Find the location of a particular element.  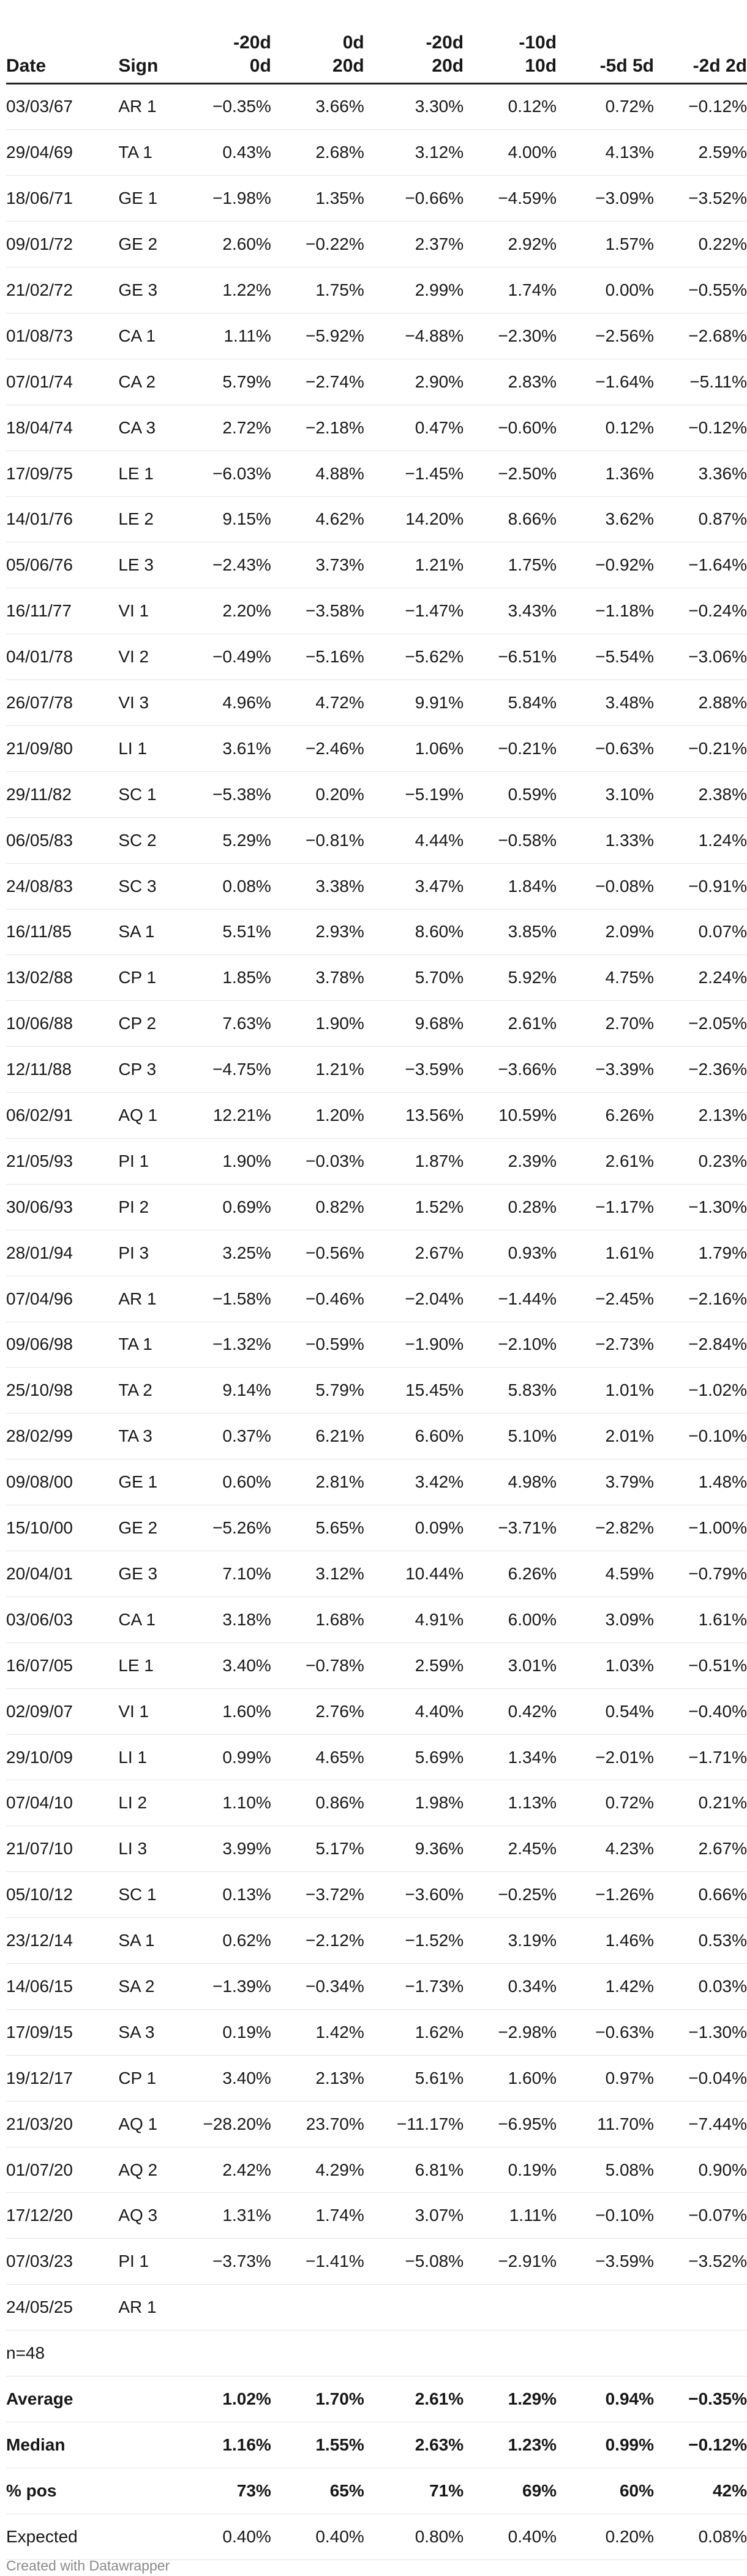

cell-value: −1.90% is located at coordinates (435, 1345).